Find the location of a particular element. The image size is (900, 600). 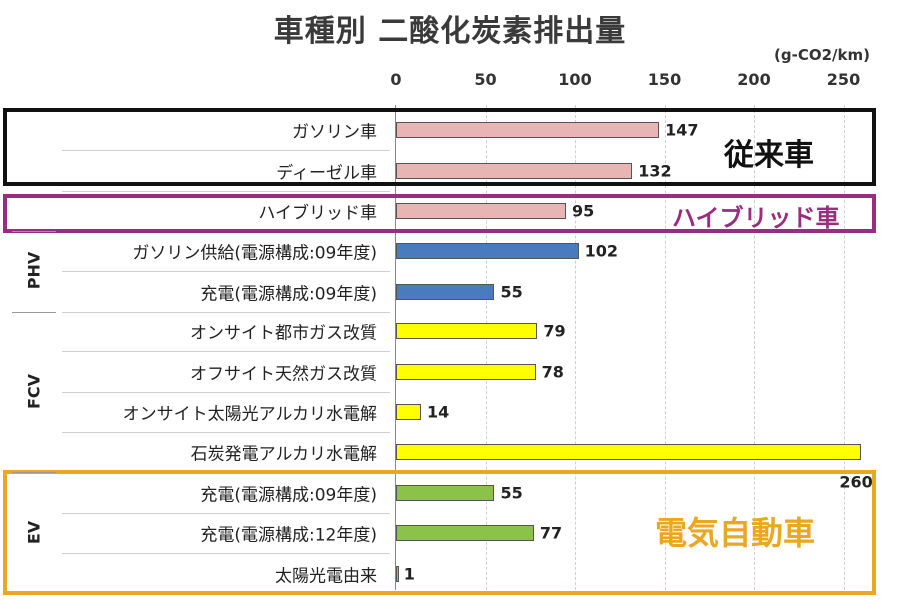

category-label: オンサイト都市ガス改質 is located at coordinates (283, 333).